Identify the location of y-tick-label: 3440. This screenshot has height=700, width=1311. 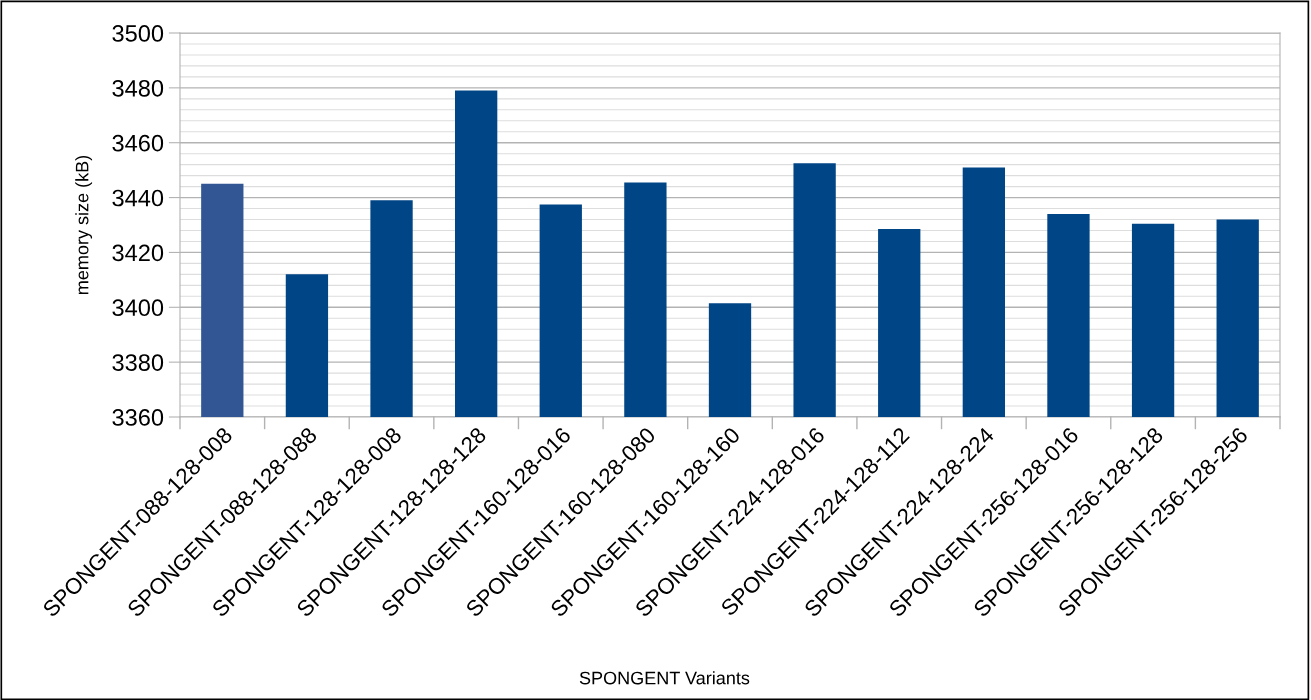
(138, 198).